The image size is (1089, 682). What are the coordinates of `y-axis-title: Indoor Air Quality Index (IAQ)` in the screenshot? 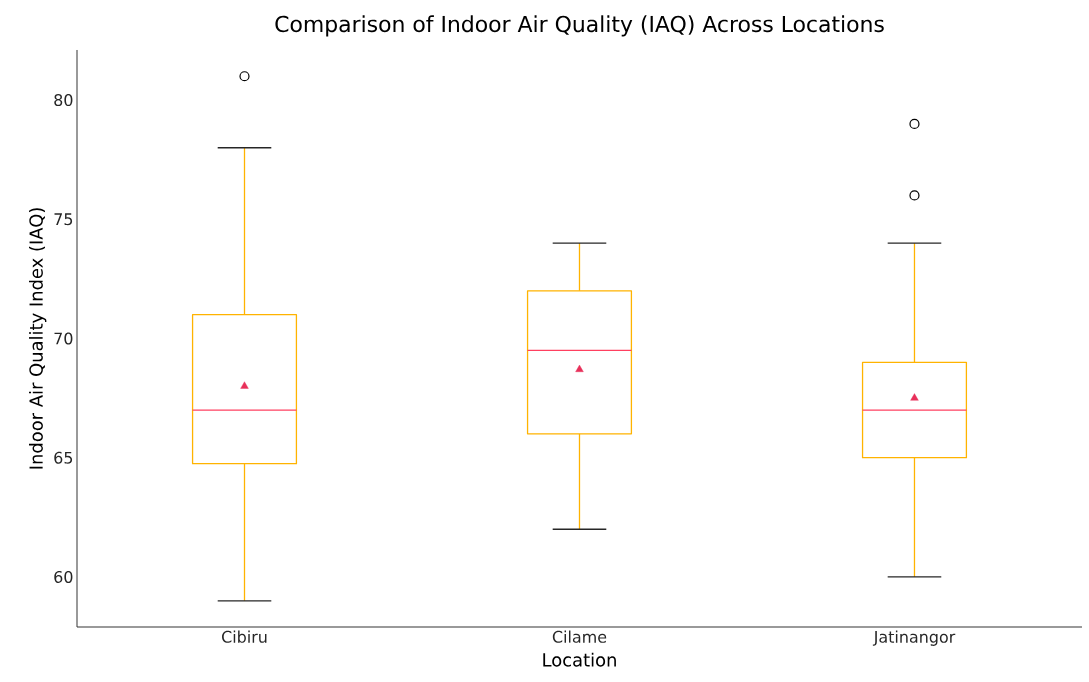 It's located at (38, 338).